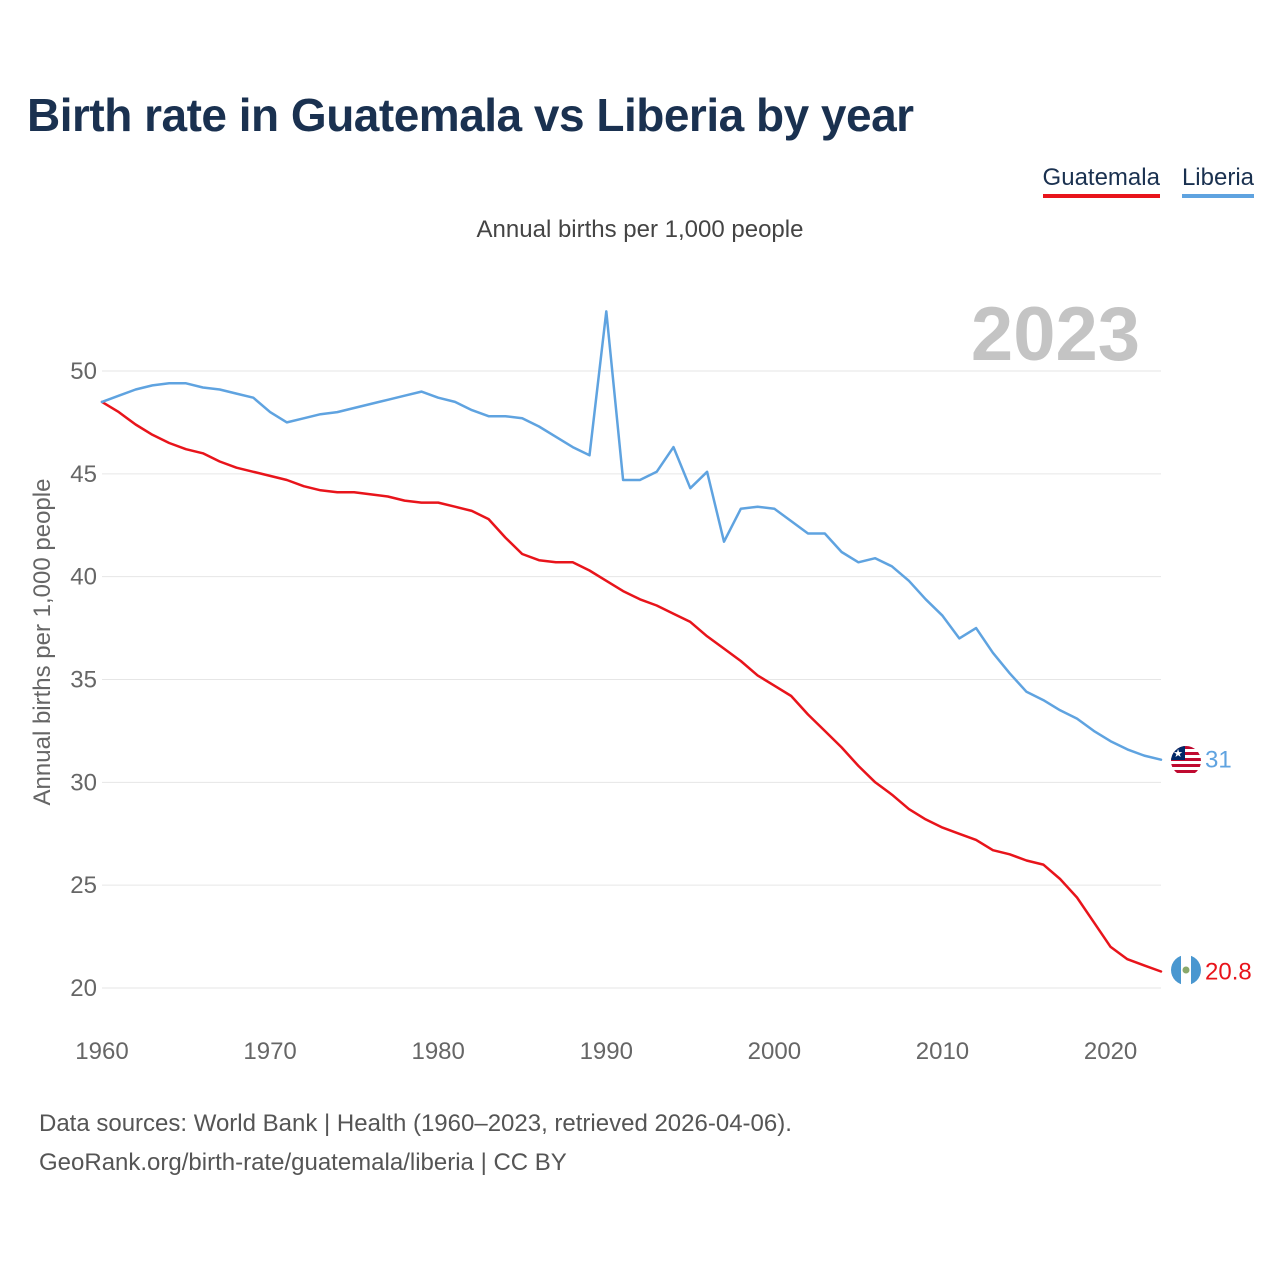 The image size is (1280, 1280). Describe the element at coordinates (1101, 181) in the screenshot. I see `legend-item-guatemala: Guatemala` at that location.